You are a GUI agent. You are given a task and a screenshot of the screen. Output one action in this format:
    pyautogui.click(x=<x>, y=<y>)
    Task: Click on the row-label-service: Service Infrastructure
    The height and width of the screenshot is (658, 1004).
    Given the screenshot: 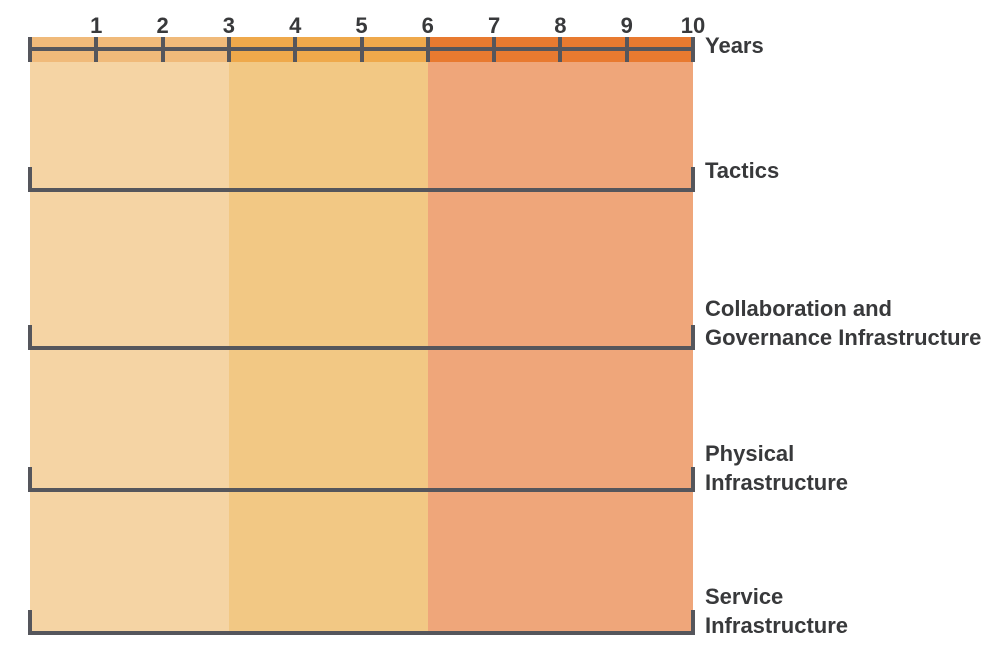 What is the action you would take?
    pyautogui.click(x=777, y=611)
    